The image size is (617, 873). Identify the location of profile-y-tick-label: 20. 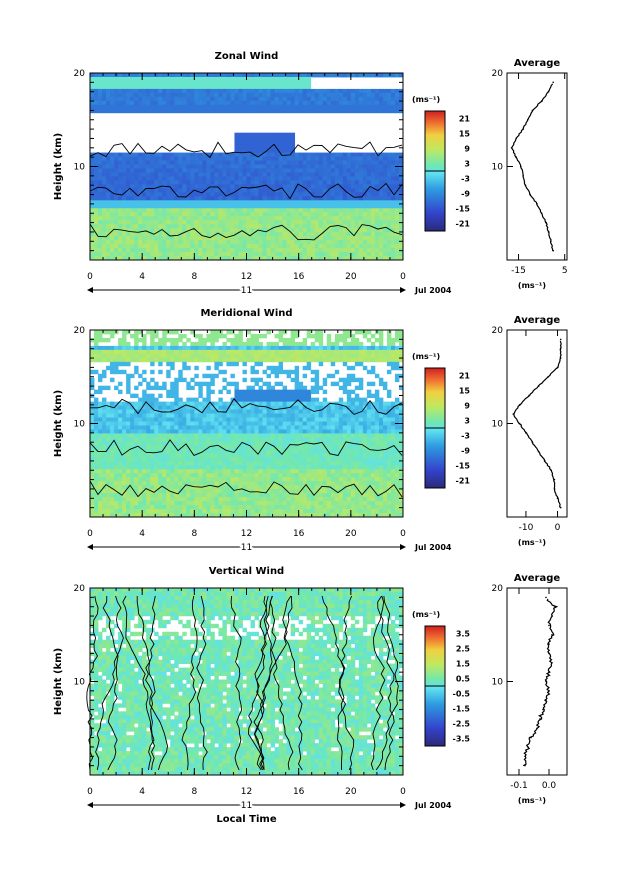
(498, 74).